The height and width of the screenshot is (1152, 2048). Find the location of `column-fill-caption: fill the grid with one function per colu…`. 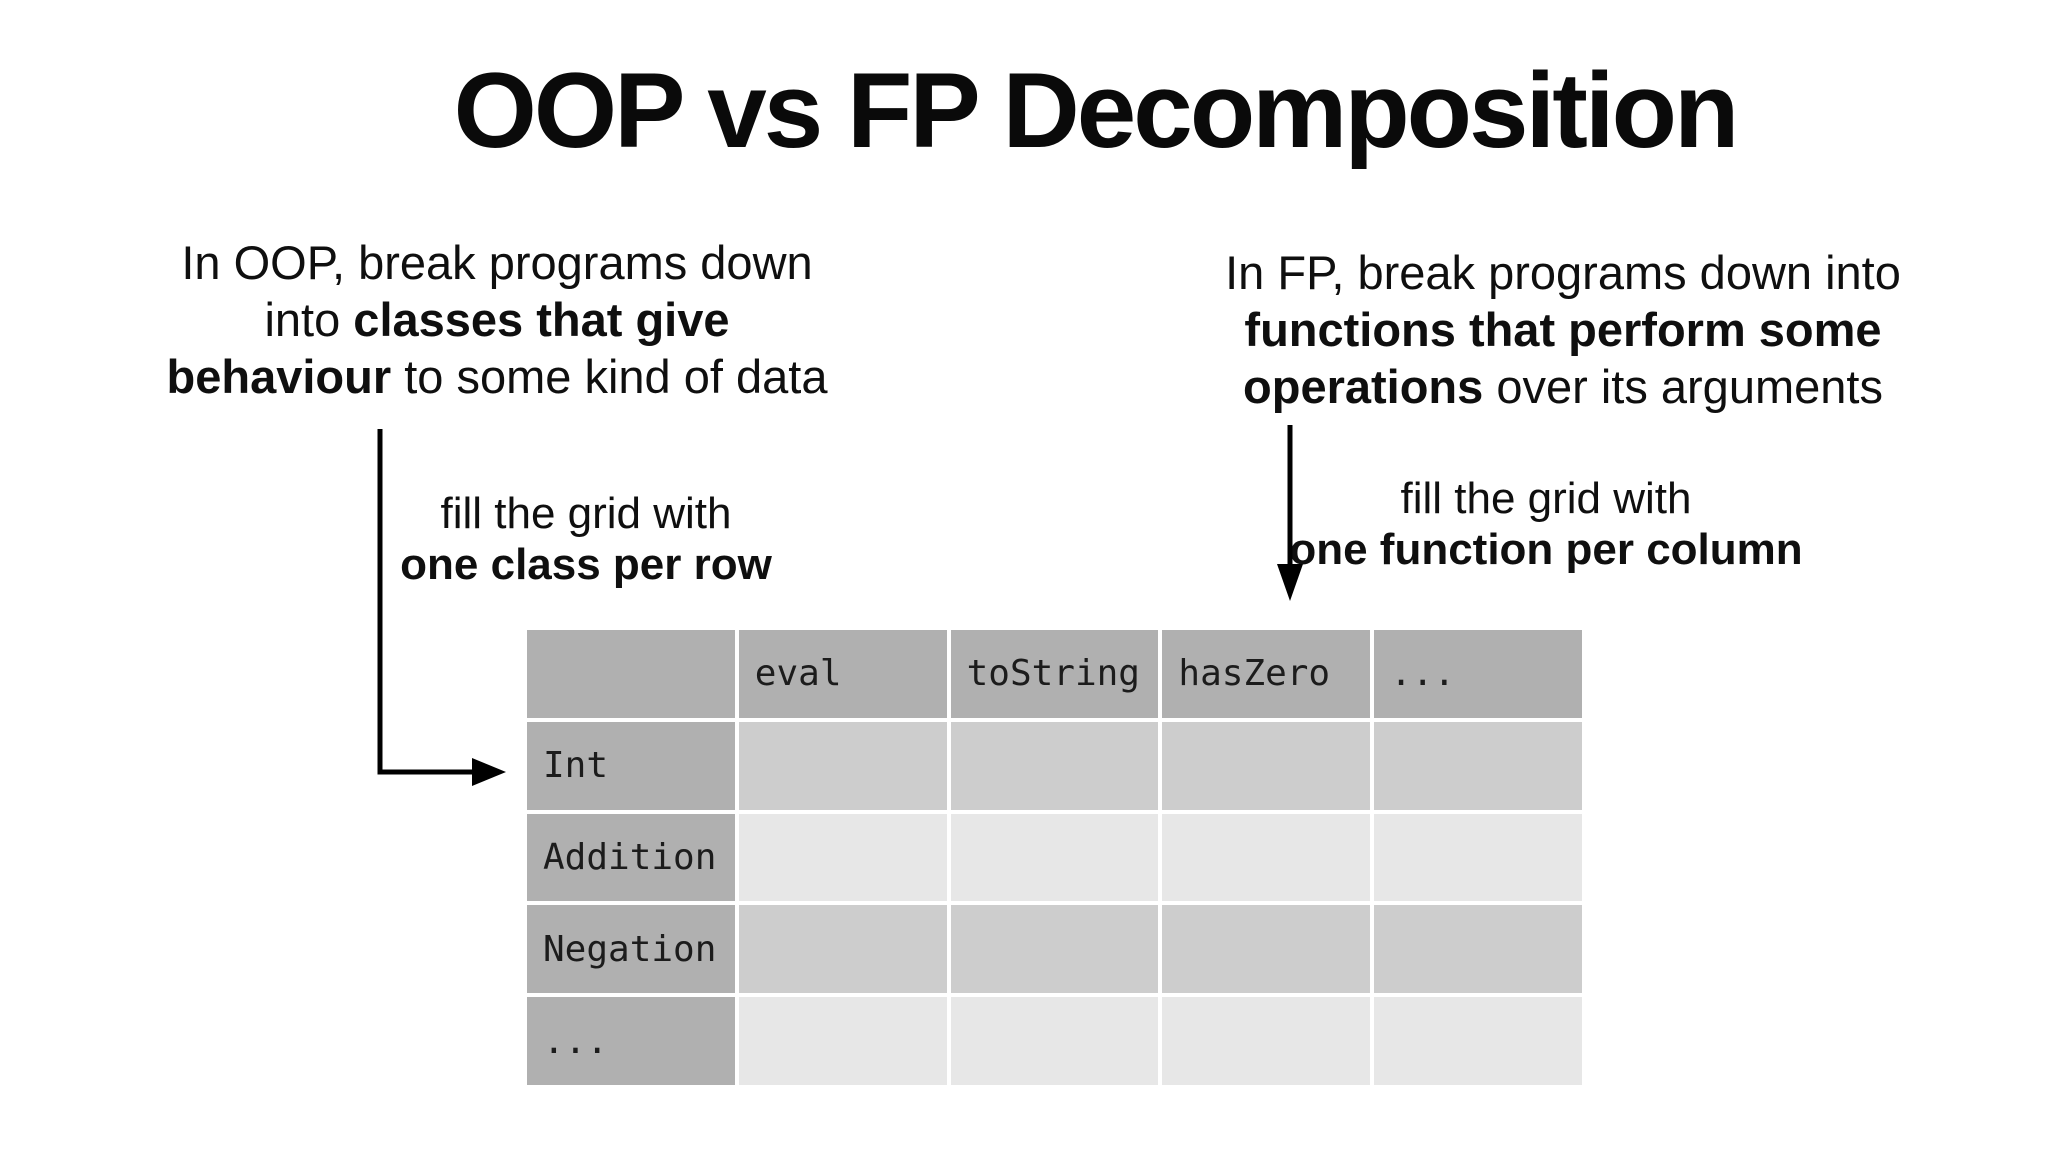

column-fill-caption: fill the grid with one function per colu… is located at coordinates (1545, 524).